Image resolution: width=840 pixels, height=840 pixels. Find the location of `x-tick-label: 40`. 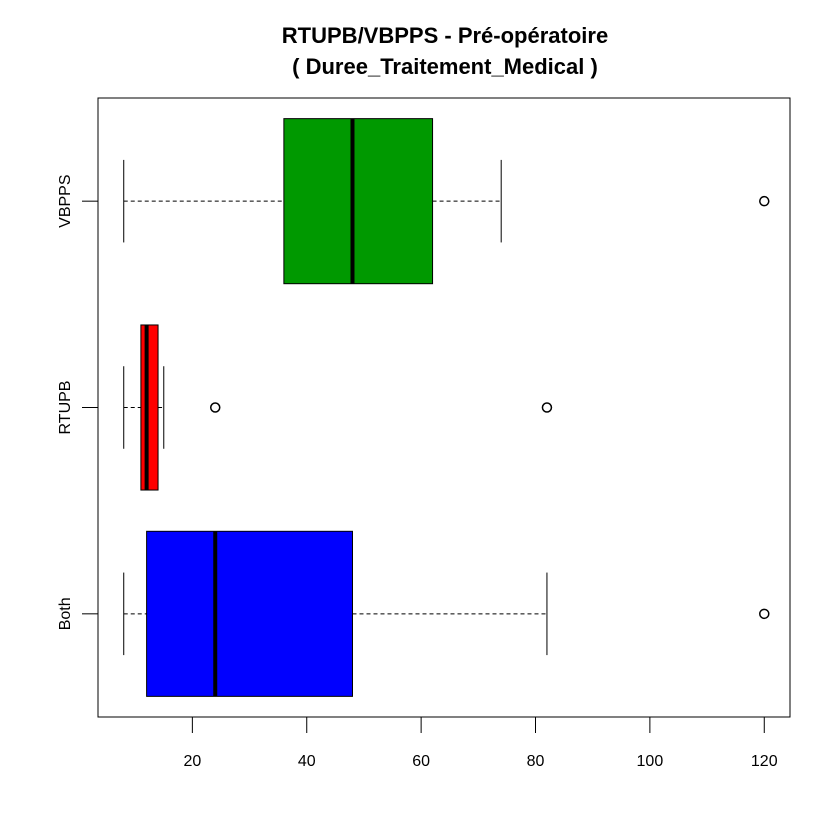

x-tick-label: 40 is located at coordinates (307, 761).